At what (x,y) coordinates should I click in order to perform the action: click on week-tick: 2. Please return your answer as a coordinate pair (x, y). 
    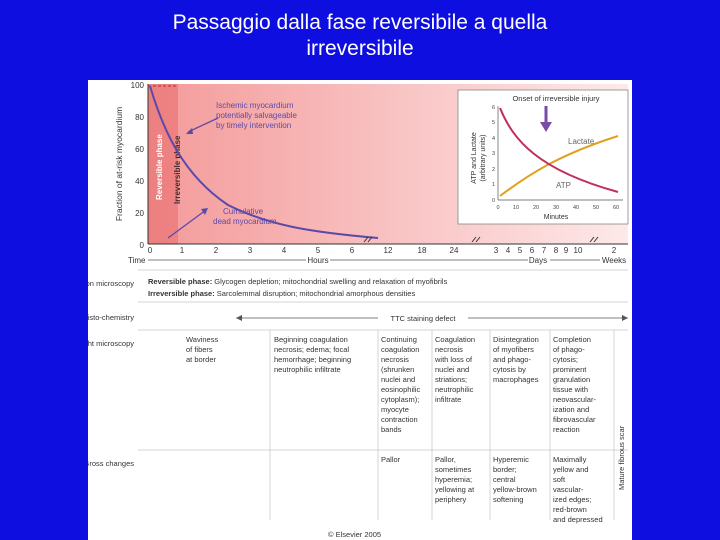
    Looking at the image, I should click on (614, 250).